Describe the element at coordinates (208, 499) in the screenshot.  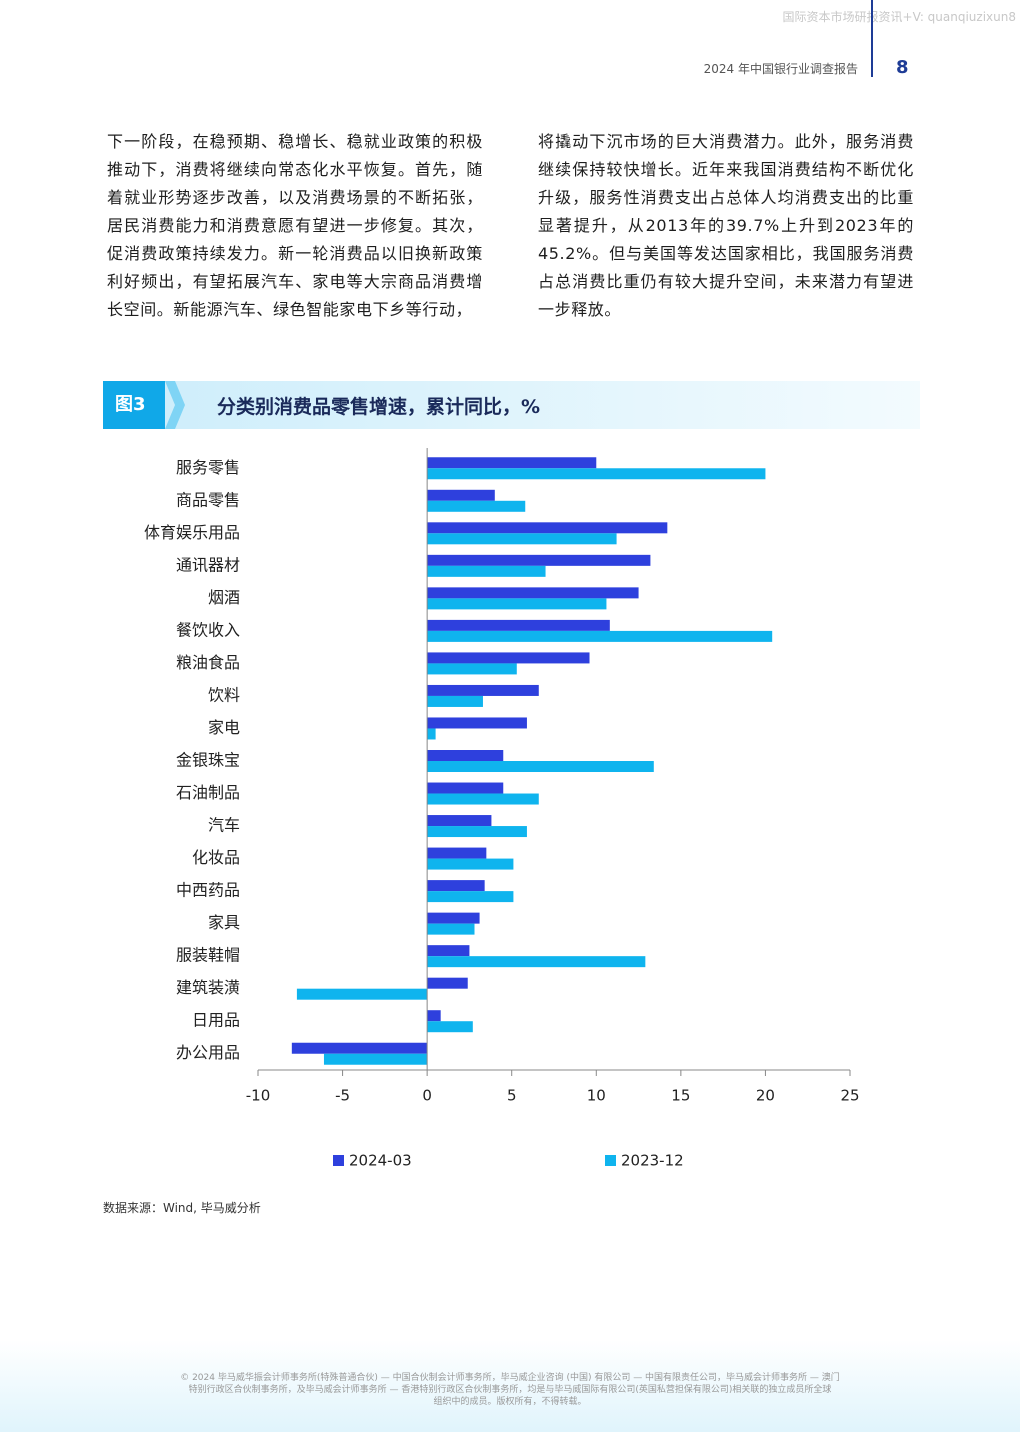
I see `category-label: 商品零售` at that location.